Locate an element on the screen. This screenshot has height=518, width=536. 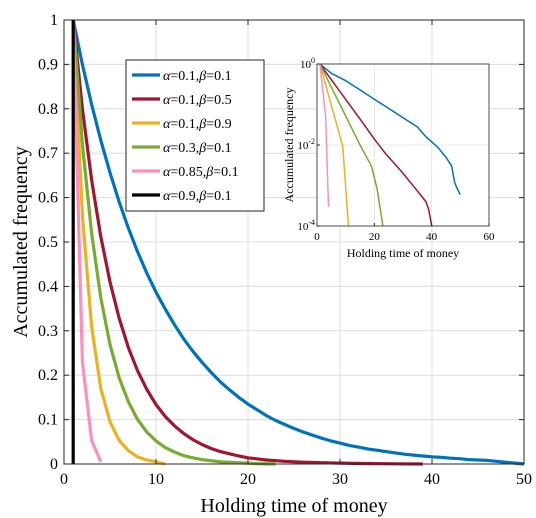
main-y-tick-label: 0.5 is located at coordinates (48, 242).